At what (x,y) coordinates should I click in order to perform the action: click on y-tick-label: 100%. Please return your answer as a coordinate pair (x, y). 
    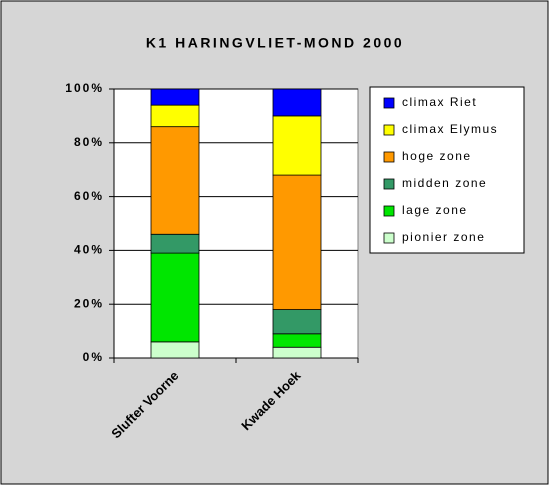
    Looking at the image, I should click on (84, 88).